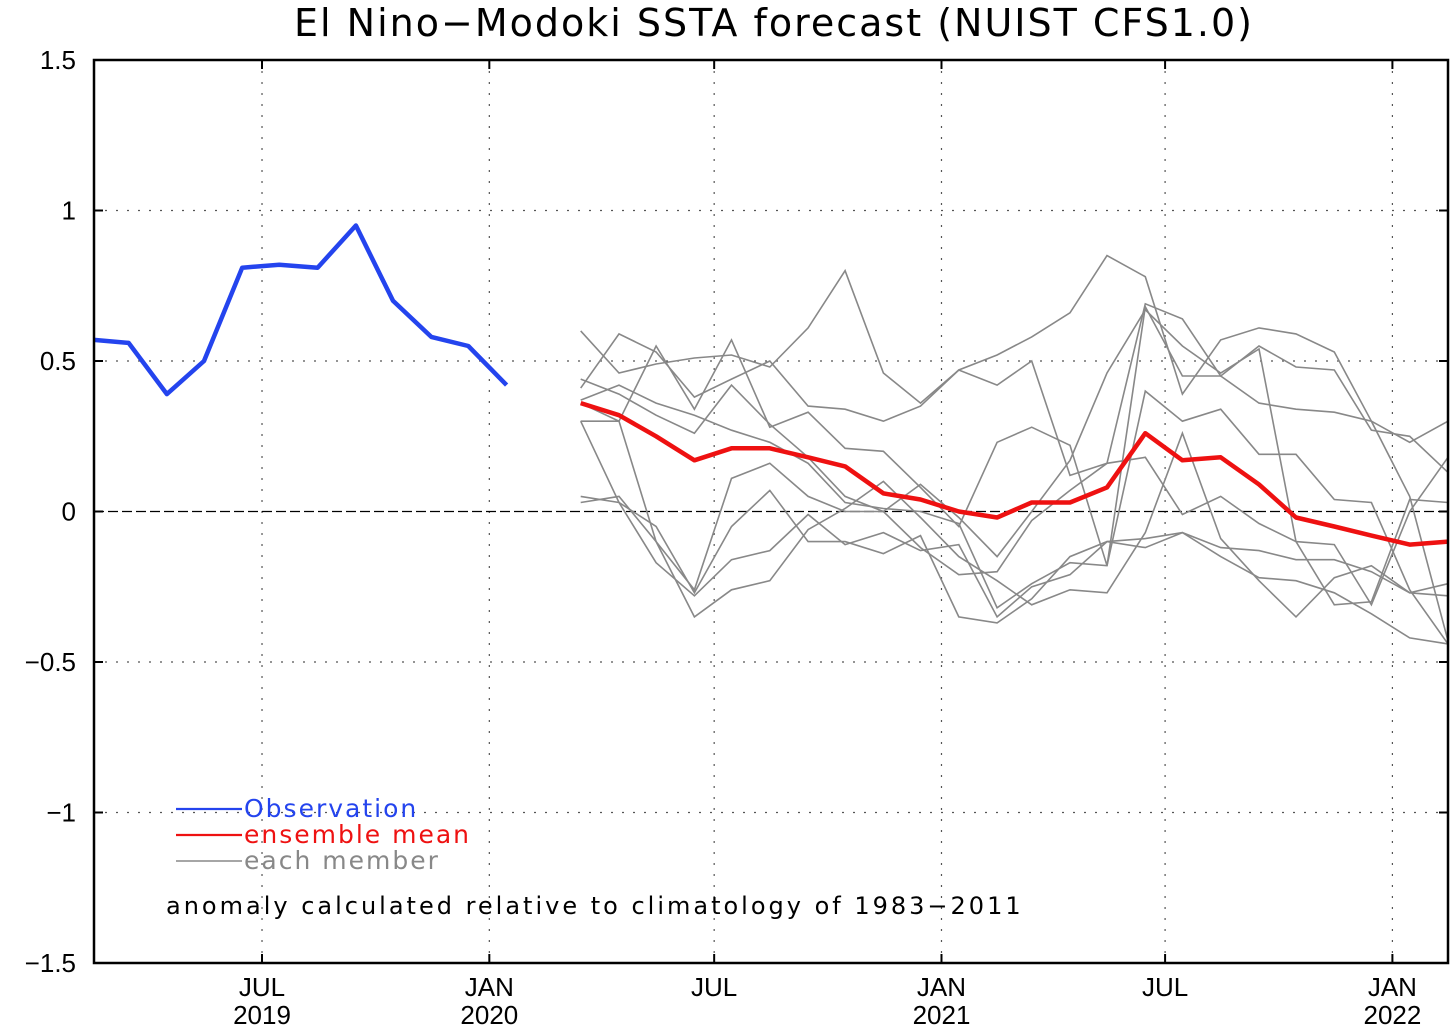 This screenshot has height=1027, width=1452. Describe the element at coordinates (301, 310) in the screenshot. I see `observation-line` at that location.